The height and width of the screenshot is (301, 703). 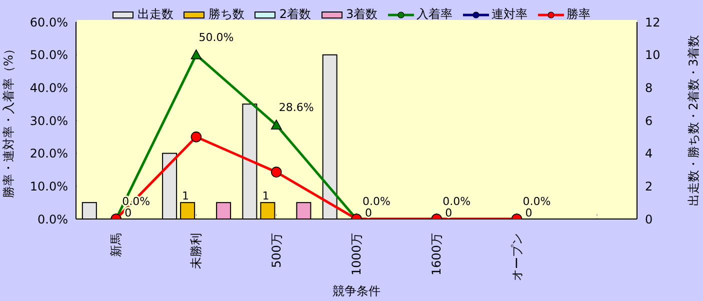 I want to click on x-axis-title: 競争条件, so click(x=356, y=291).